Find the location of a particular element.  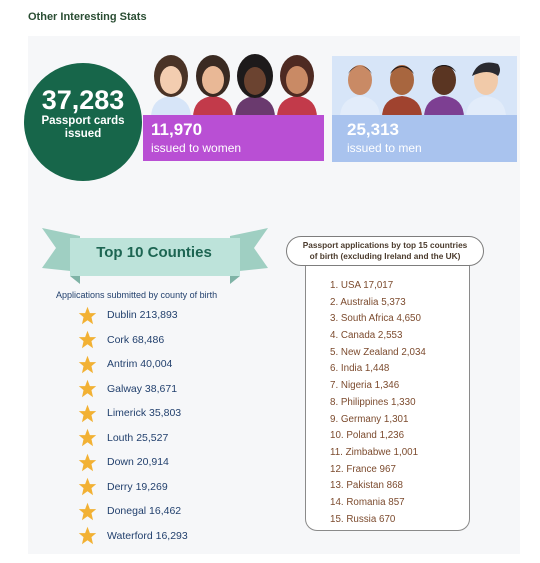

list-item: 15. Russia 670 is located at coordinates (363, 519).